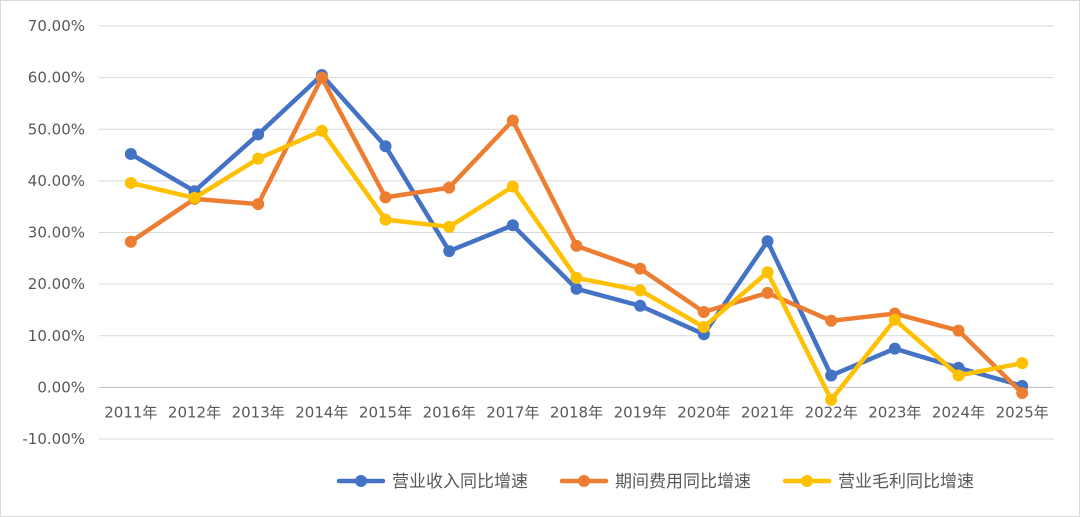 This screenshot has height=517, width=1080. I want to click on y-tick-label: 20.00%, so click(56, 284).